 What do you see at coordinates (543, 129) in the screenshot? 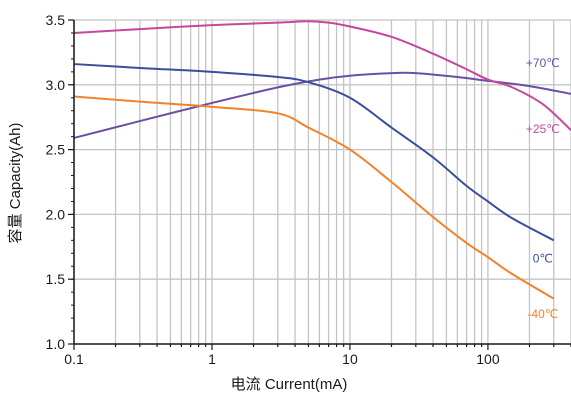
I see `series-label-1: +25℃` at bounding box center [543, 129].